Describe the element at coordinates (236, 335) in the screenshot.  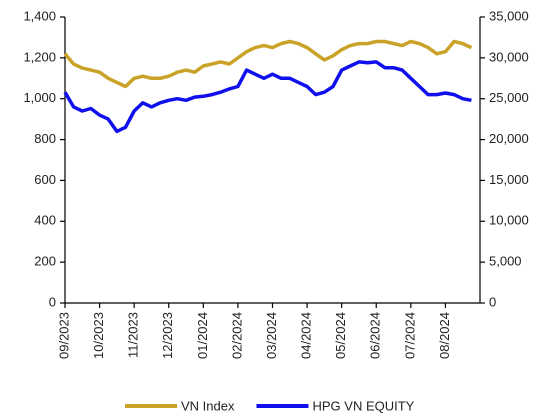
I see `x-tick-label: 02/2024` at that location.